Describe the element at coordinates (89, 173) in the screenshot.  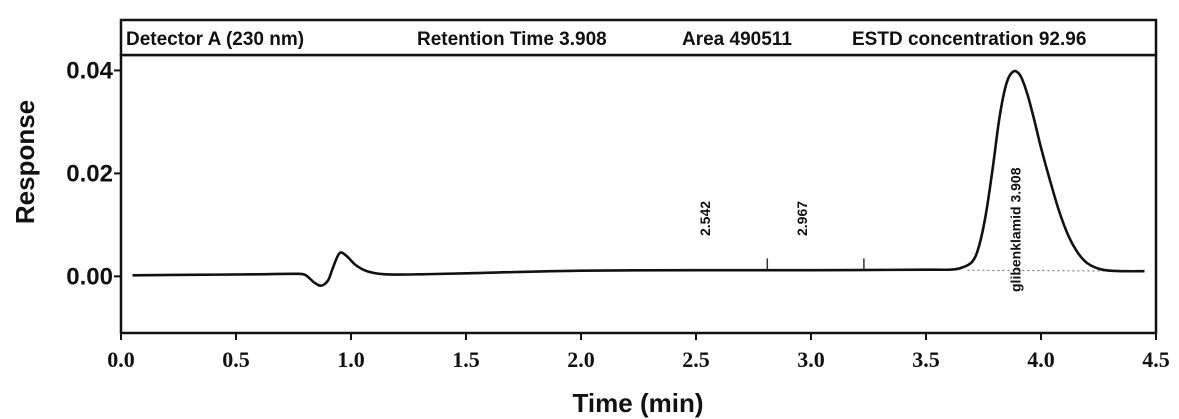
I see `y-tick-label: 0.02` at that location.